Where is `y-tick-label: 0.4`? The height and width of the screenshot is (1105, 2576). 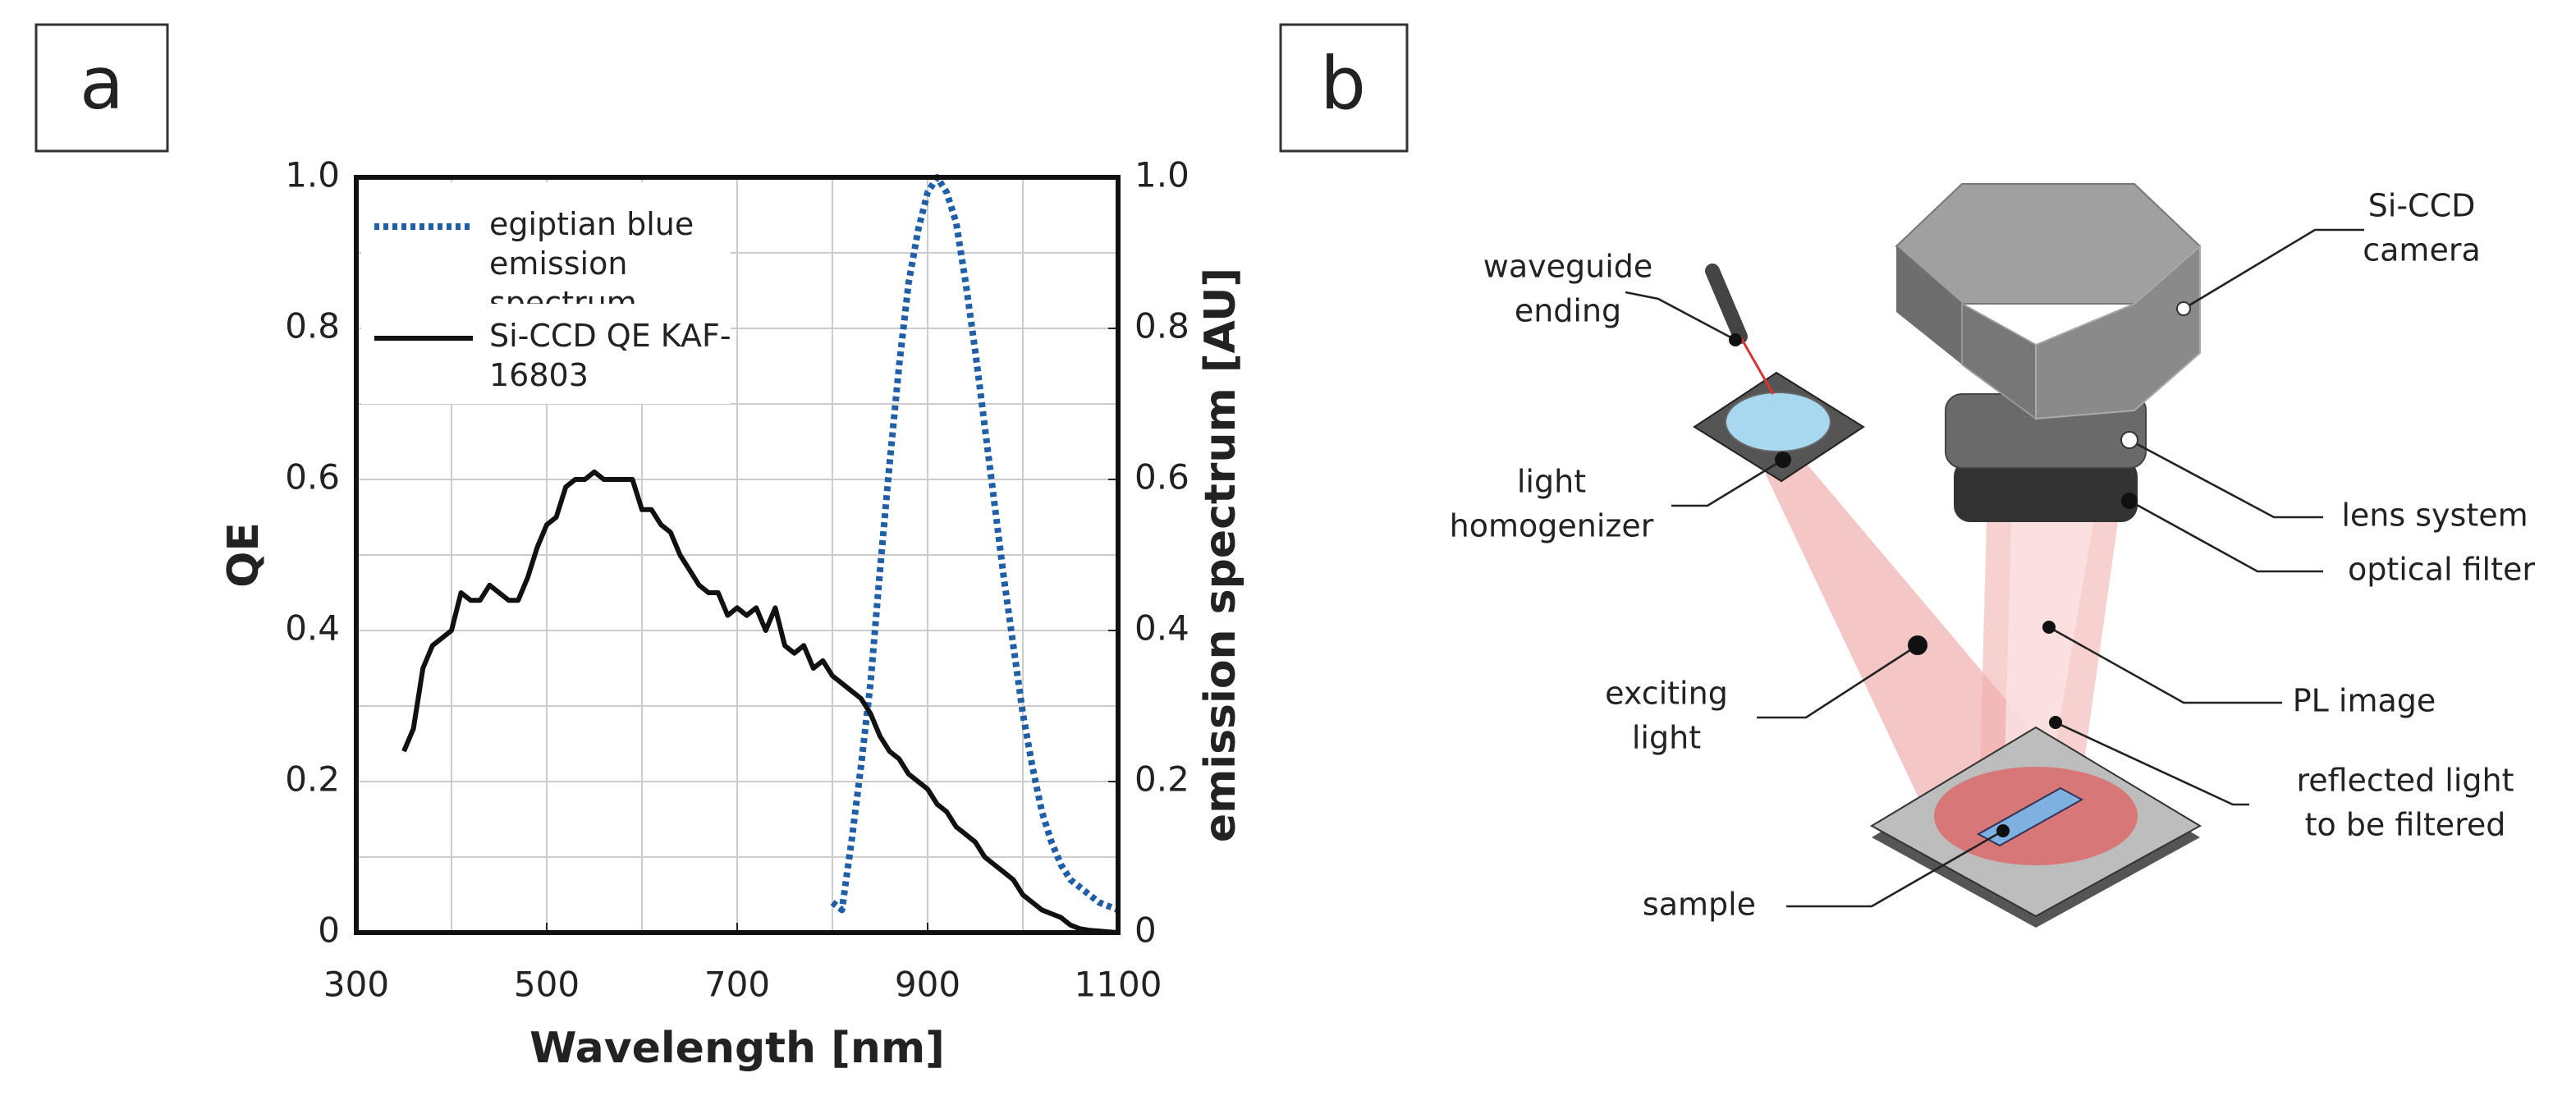 y-tick-label: 0.4 is located at coordinates (313, 628).